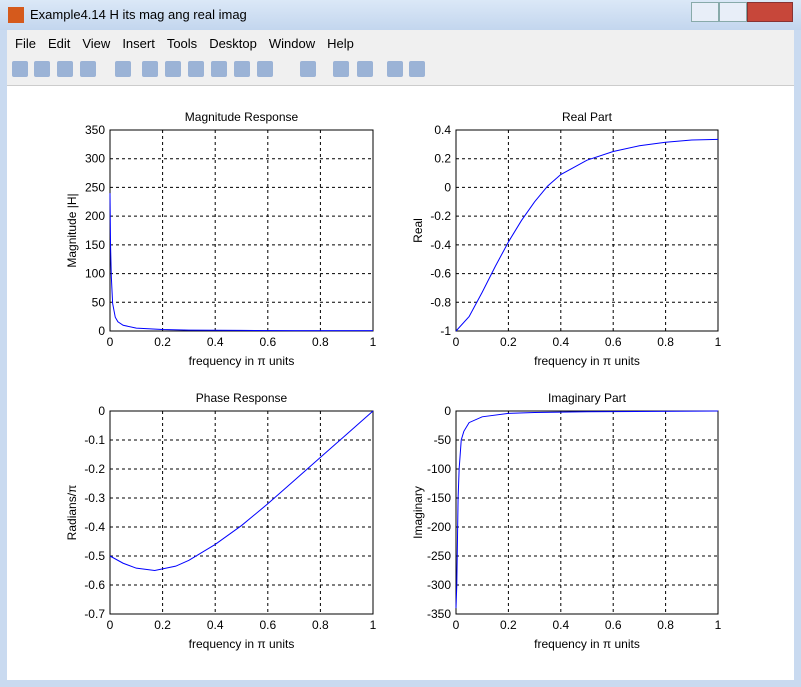 The image size is (801, 687). What do you see at coordinates (59, 43) in the screenshot?
I see `menu-item: Edit` at bounding box center [59, 43].